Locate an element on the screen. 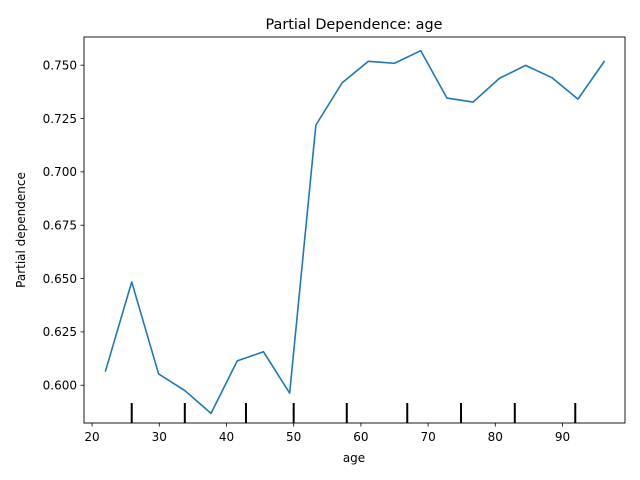 The width and height of the screenshot is (640, 480). x-axis-label: age is located at coordinates (354, 458).